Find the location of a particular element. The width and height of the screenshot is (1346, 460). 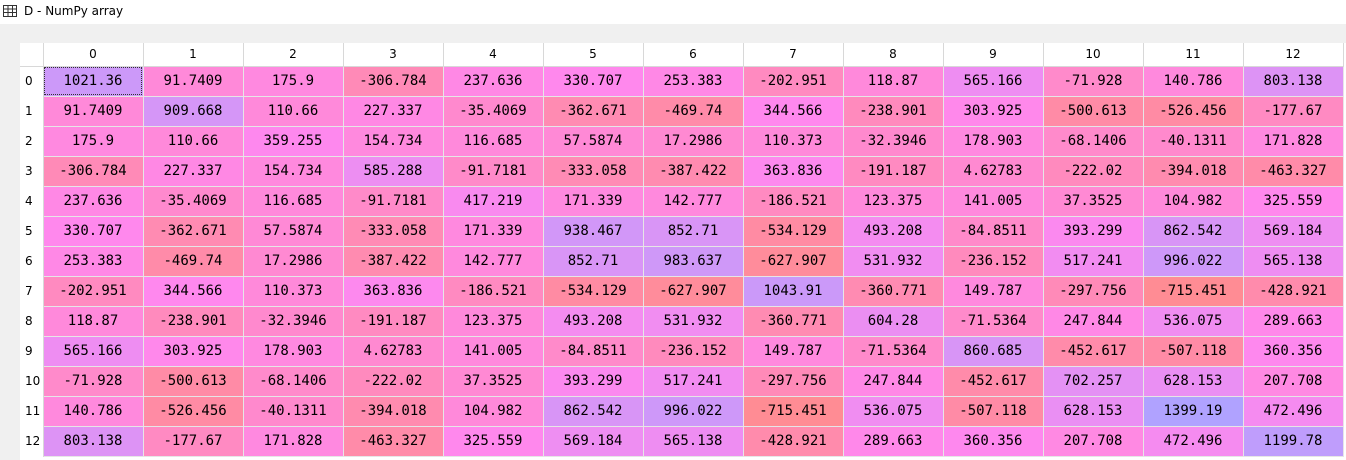

column-header: 5 is located at coordinates (593, 55).